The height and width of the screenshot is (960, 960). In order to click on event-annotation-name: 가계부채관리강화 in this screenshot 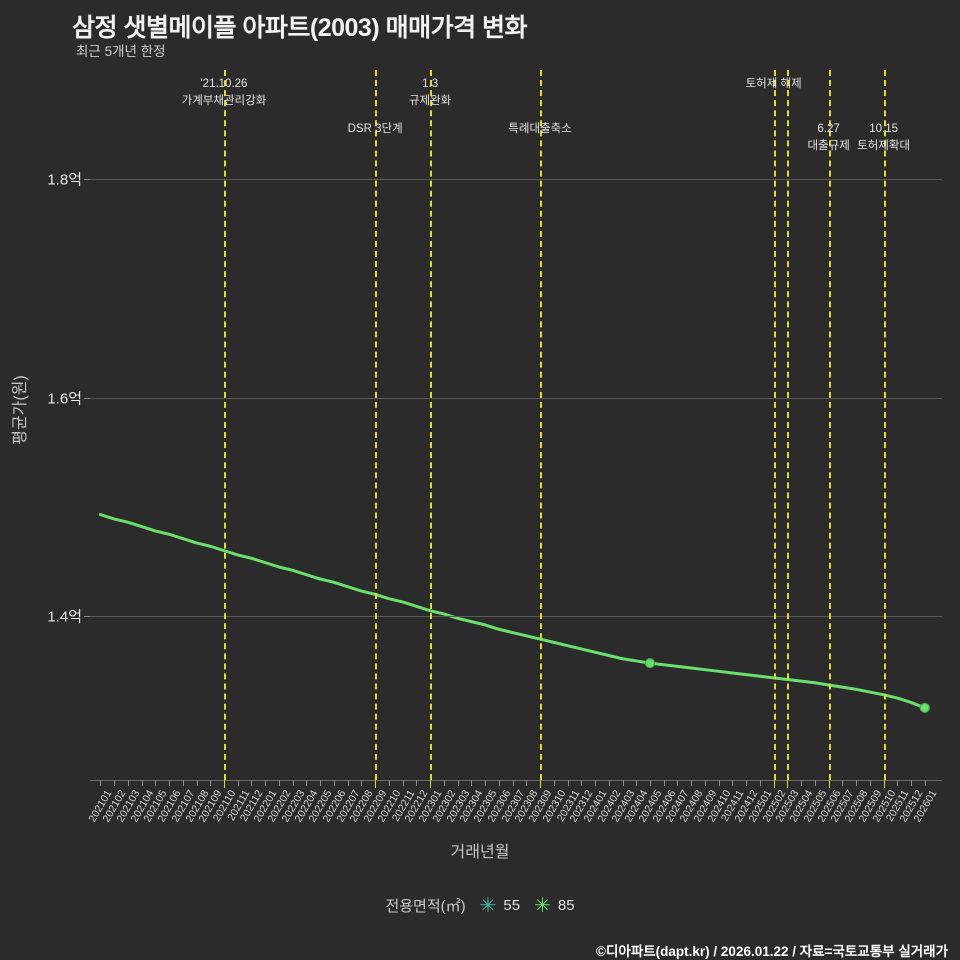, I will do `click(224, 100)`.